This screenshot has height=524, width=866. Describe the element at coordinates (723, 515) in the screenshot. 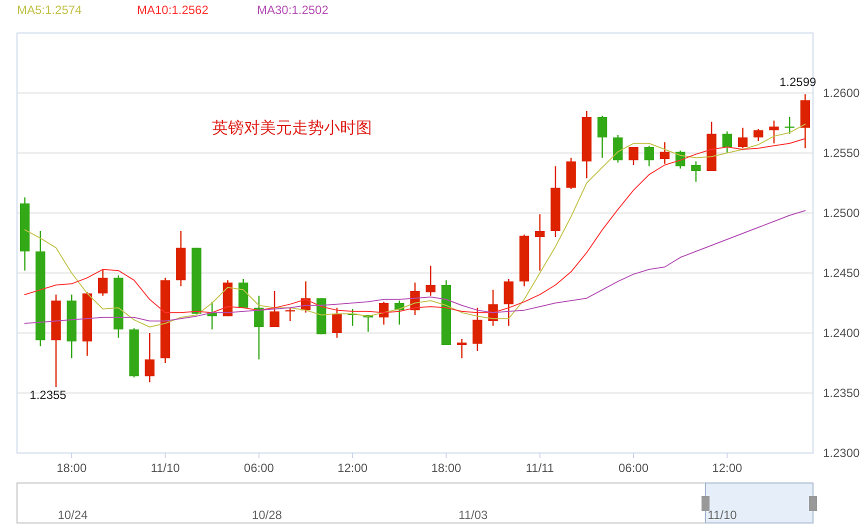

I see `text: 11/10` at that location.